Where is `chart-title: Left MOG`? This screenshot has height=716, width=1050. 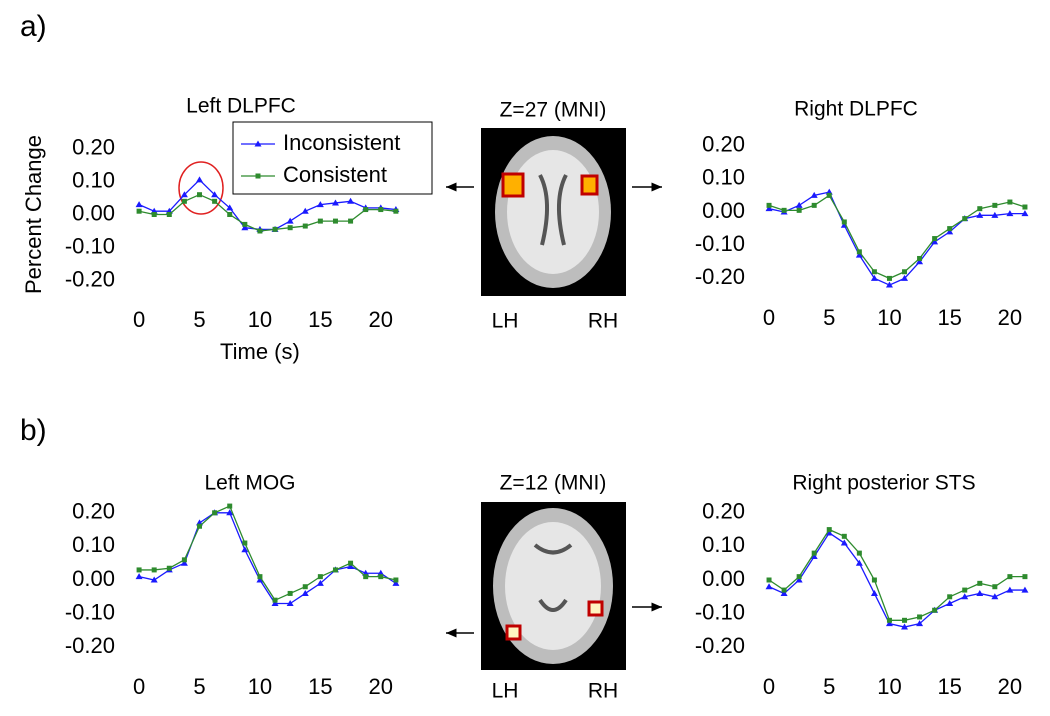 chart-title: Left MOG is located at coordinates (249, 483).